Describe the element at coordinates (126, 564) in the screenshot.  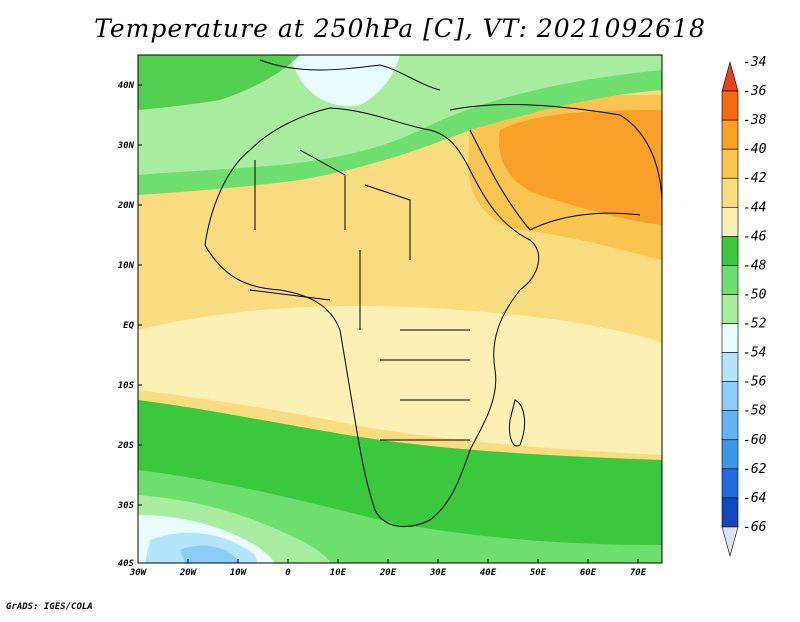
I see `lat-tick-label: 40S` at that location.